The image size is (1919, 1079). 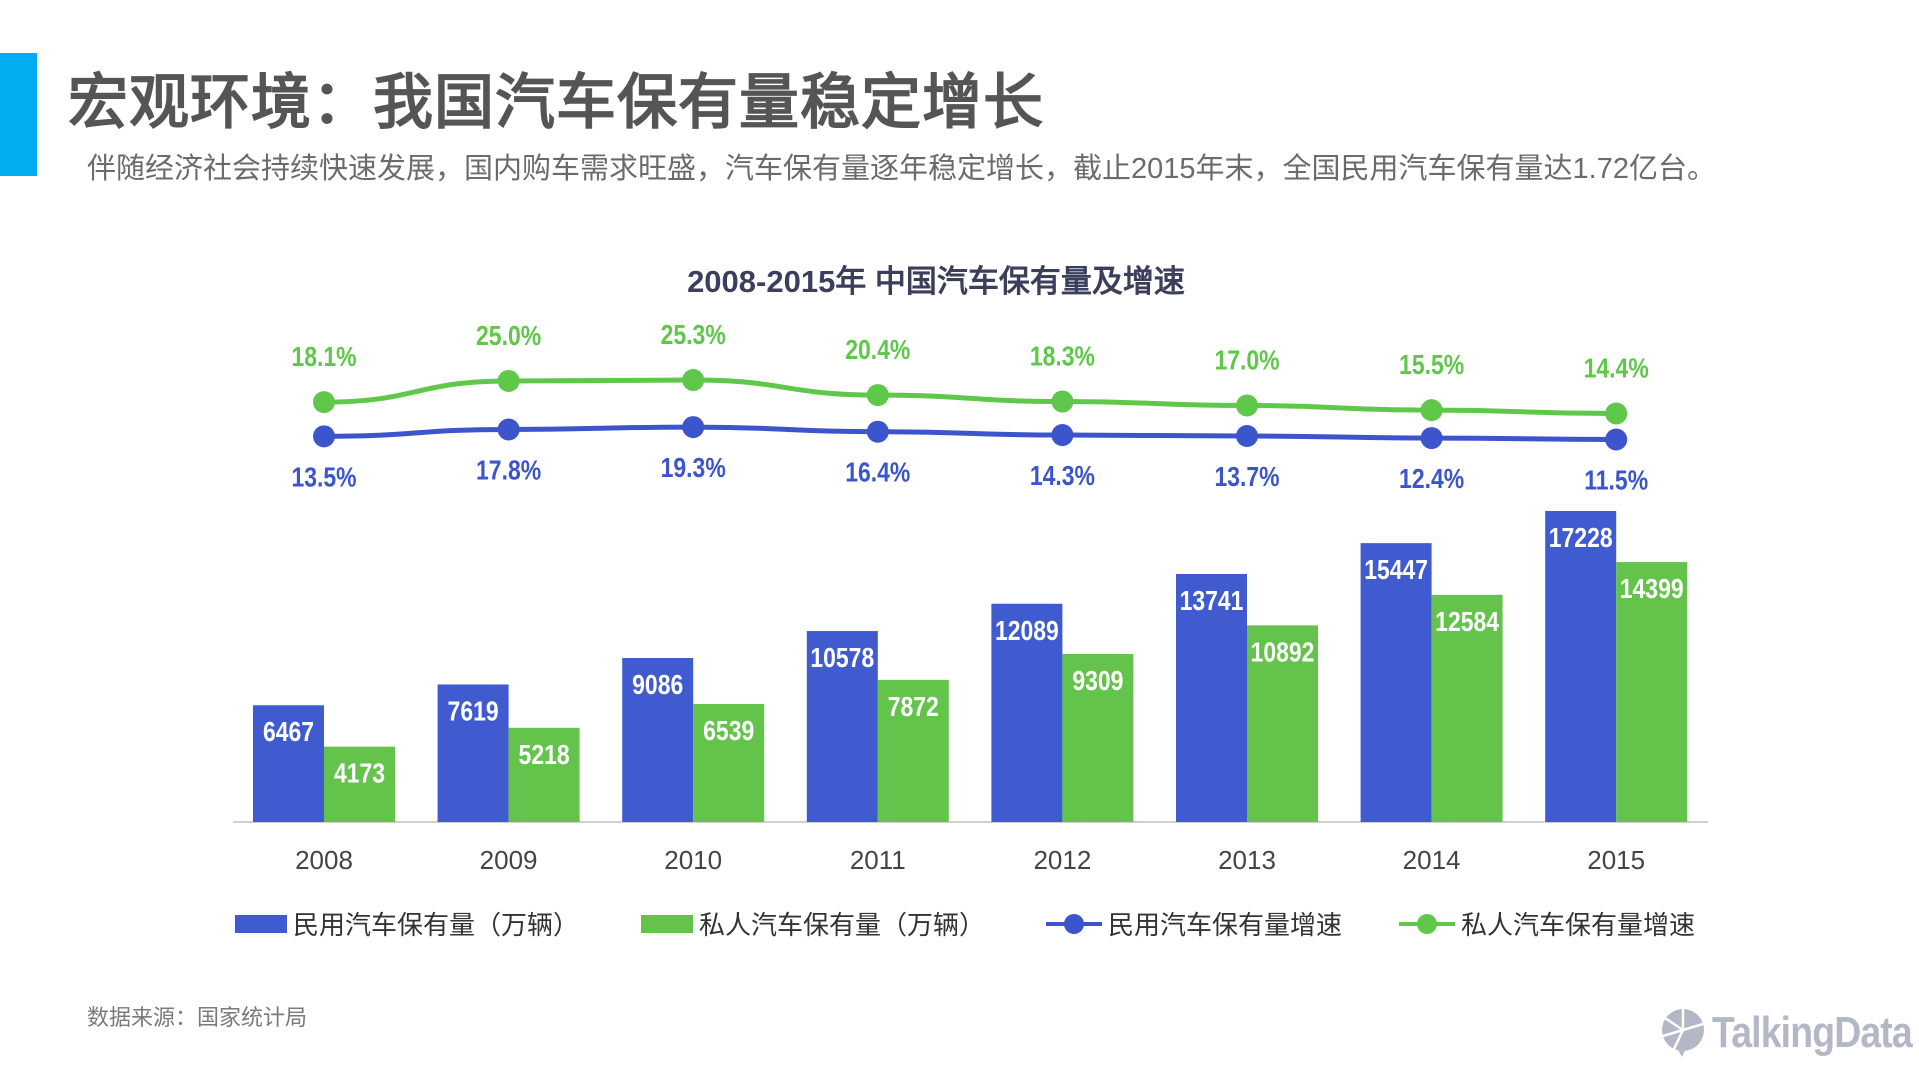 I want to click on legend-item-civil-growth: 民用汽车保有量增速, so click(x=1194, y=923).